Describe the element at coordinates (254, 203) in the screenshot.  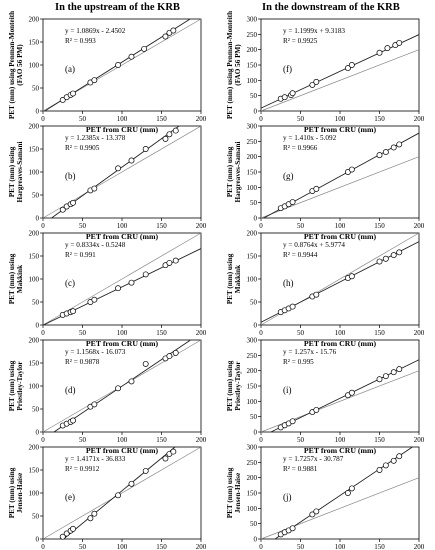
I see `panel-g-y-tick-label: 50` at that location.